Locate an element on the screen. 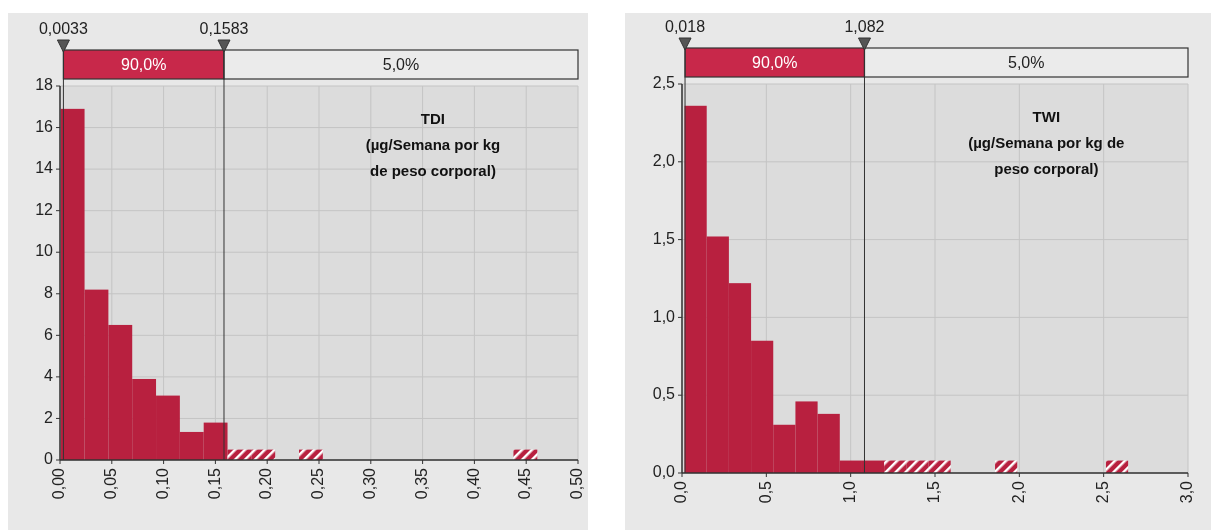  y-tick-label: 0 is located at coordinates (49, 459).